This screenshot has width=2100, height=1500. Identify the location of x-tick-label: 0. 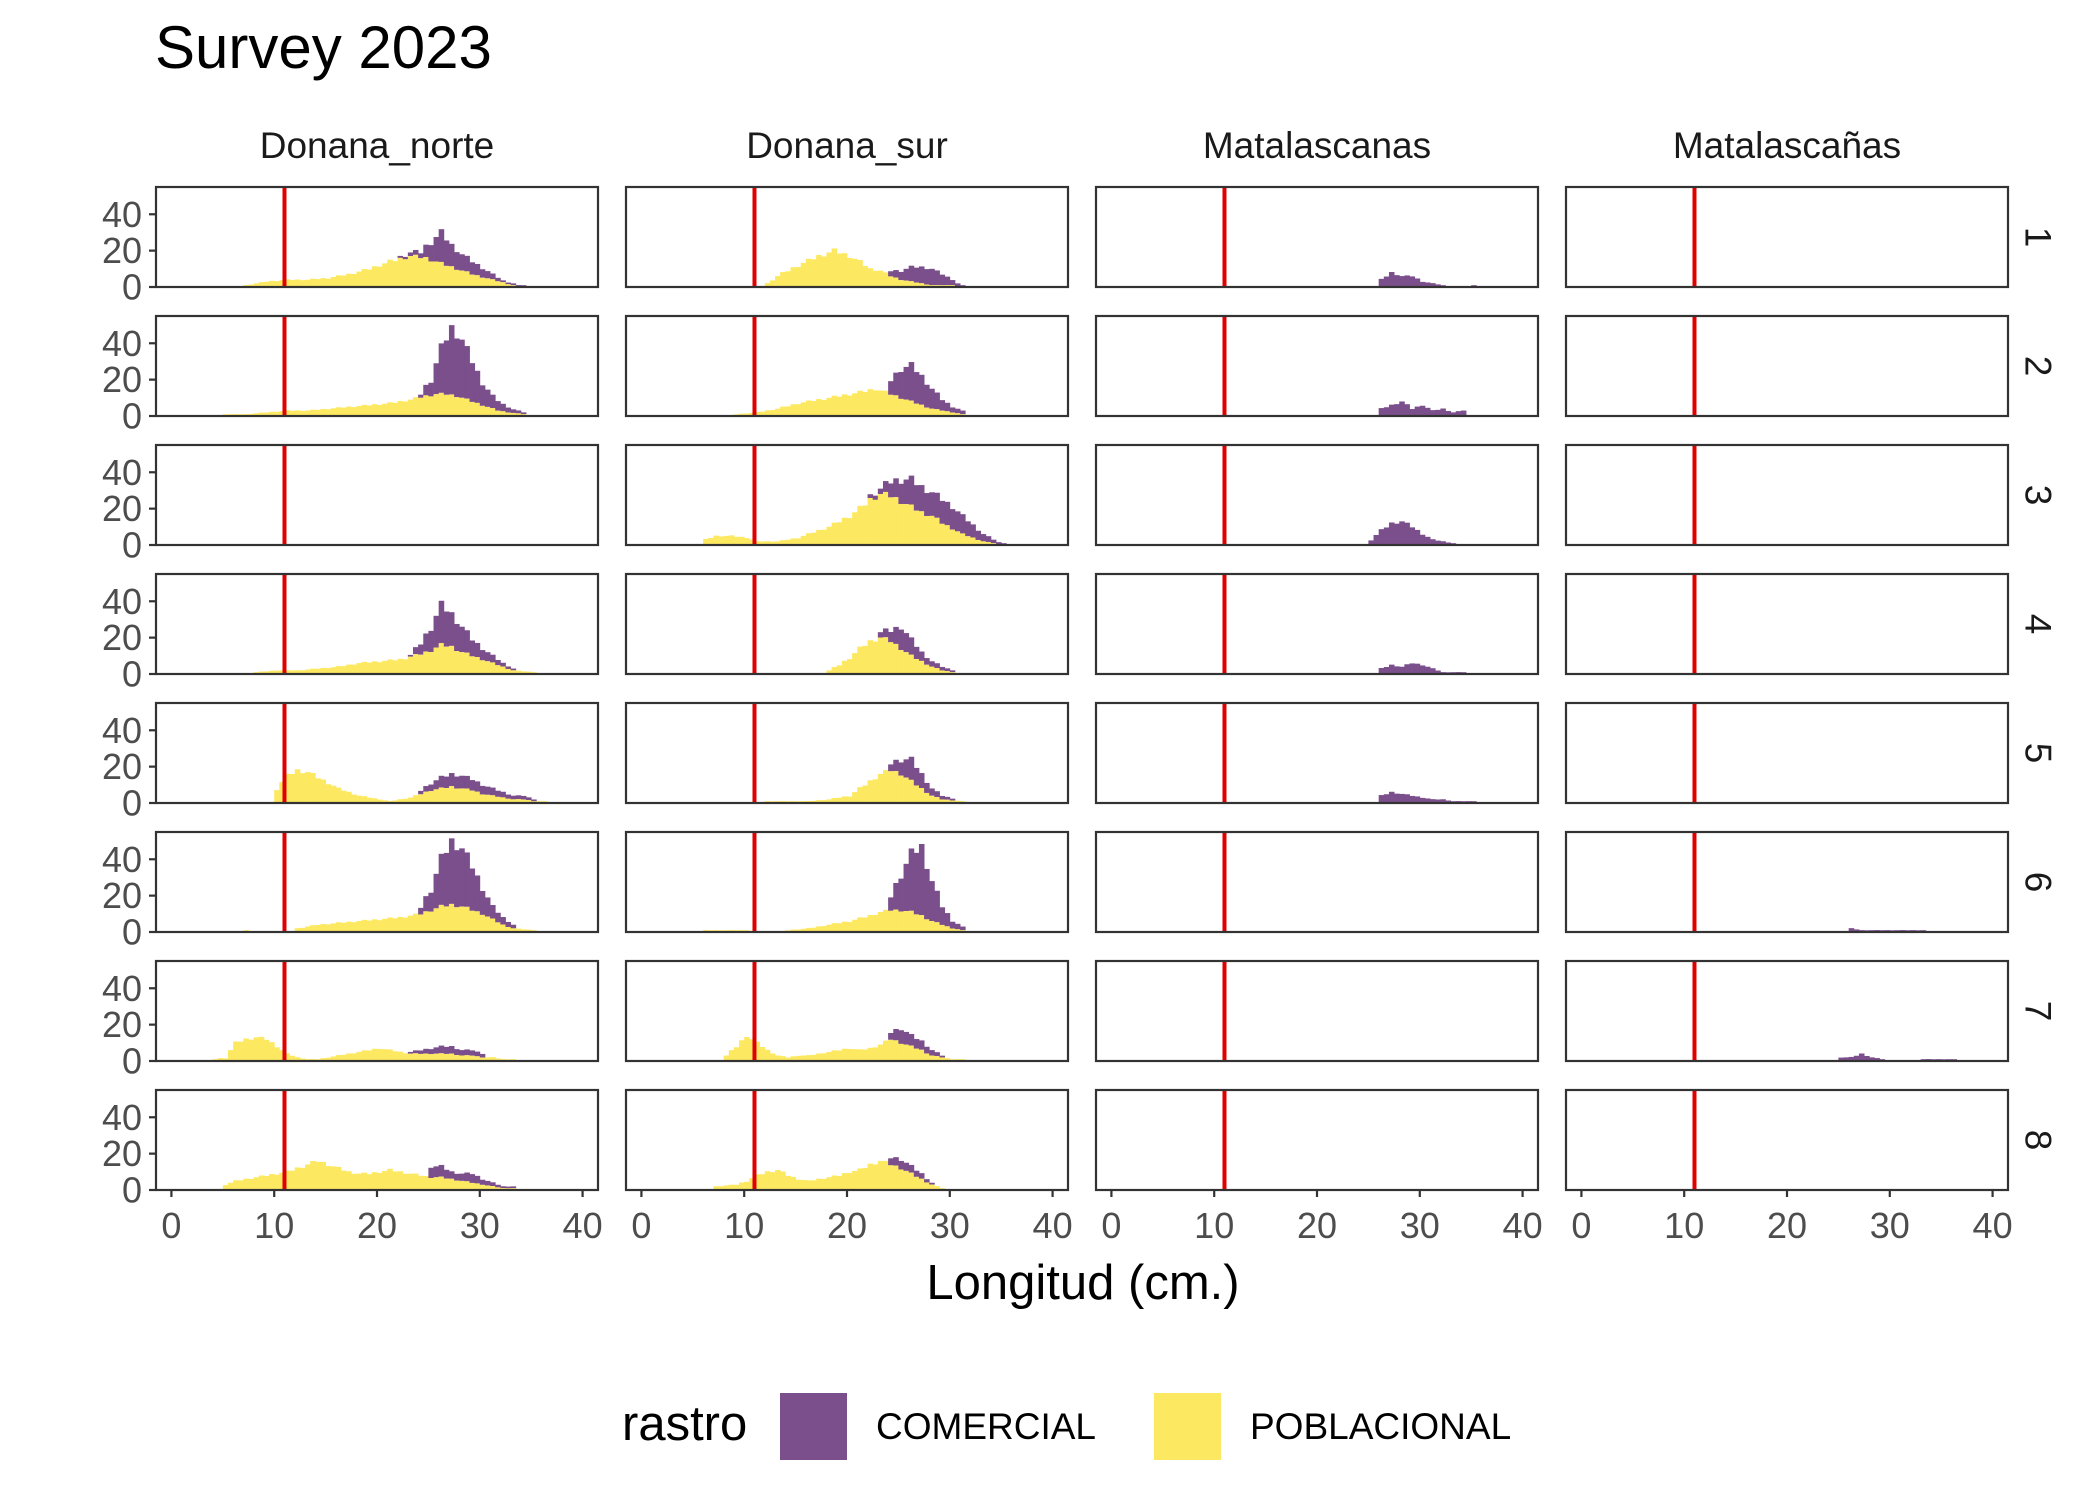
(641, 1225).